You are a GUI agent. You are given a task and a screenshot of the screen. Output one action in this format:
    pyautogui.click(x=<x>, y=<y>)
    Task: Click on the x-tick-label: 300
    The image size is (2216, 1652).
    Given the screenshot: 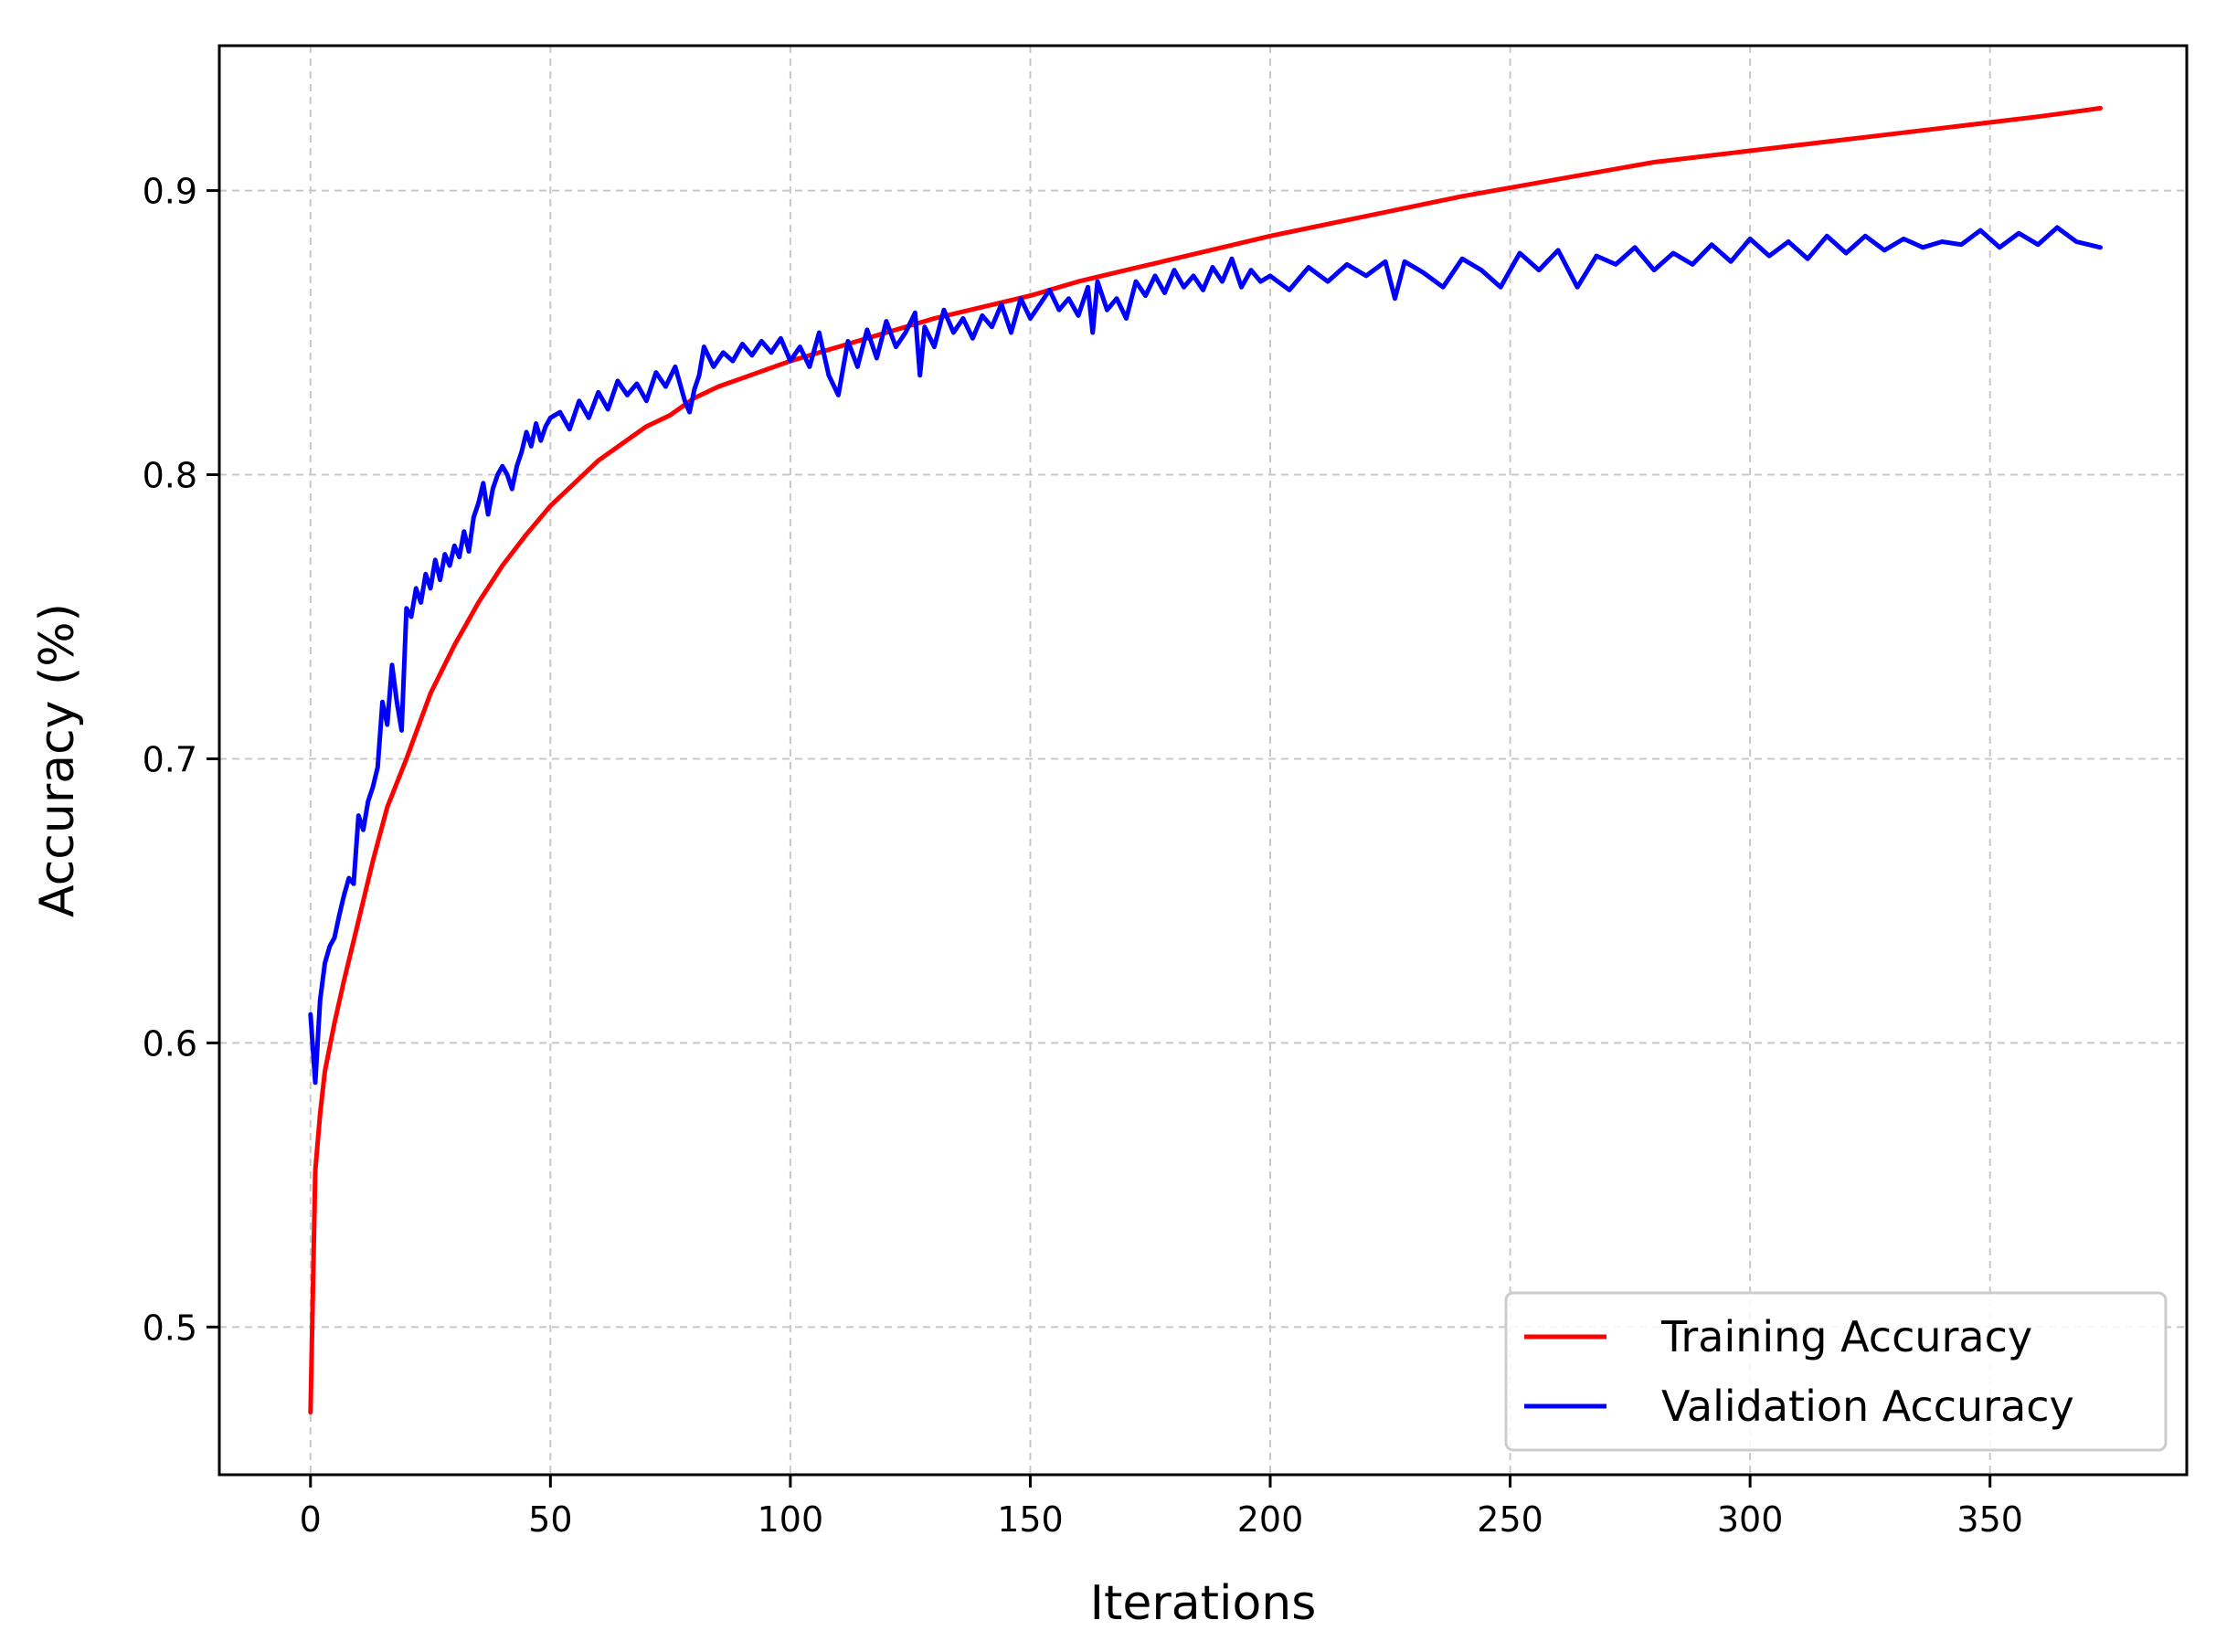 What is the action you would take?
    pyautogui.click(x=1750, y=1520)
    